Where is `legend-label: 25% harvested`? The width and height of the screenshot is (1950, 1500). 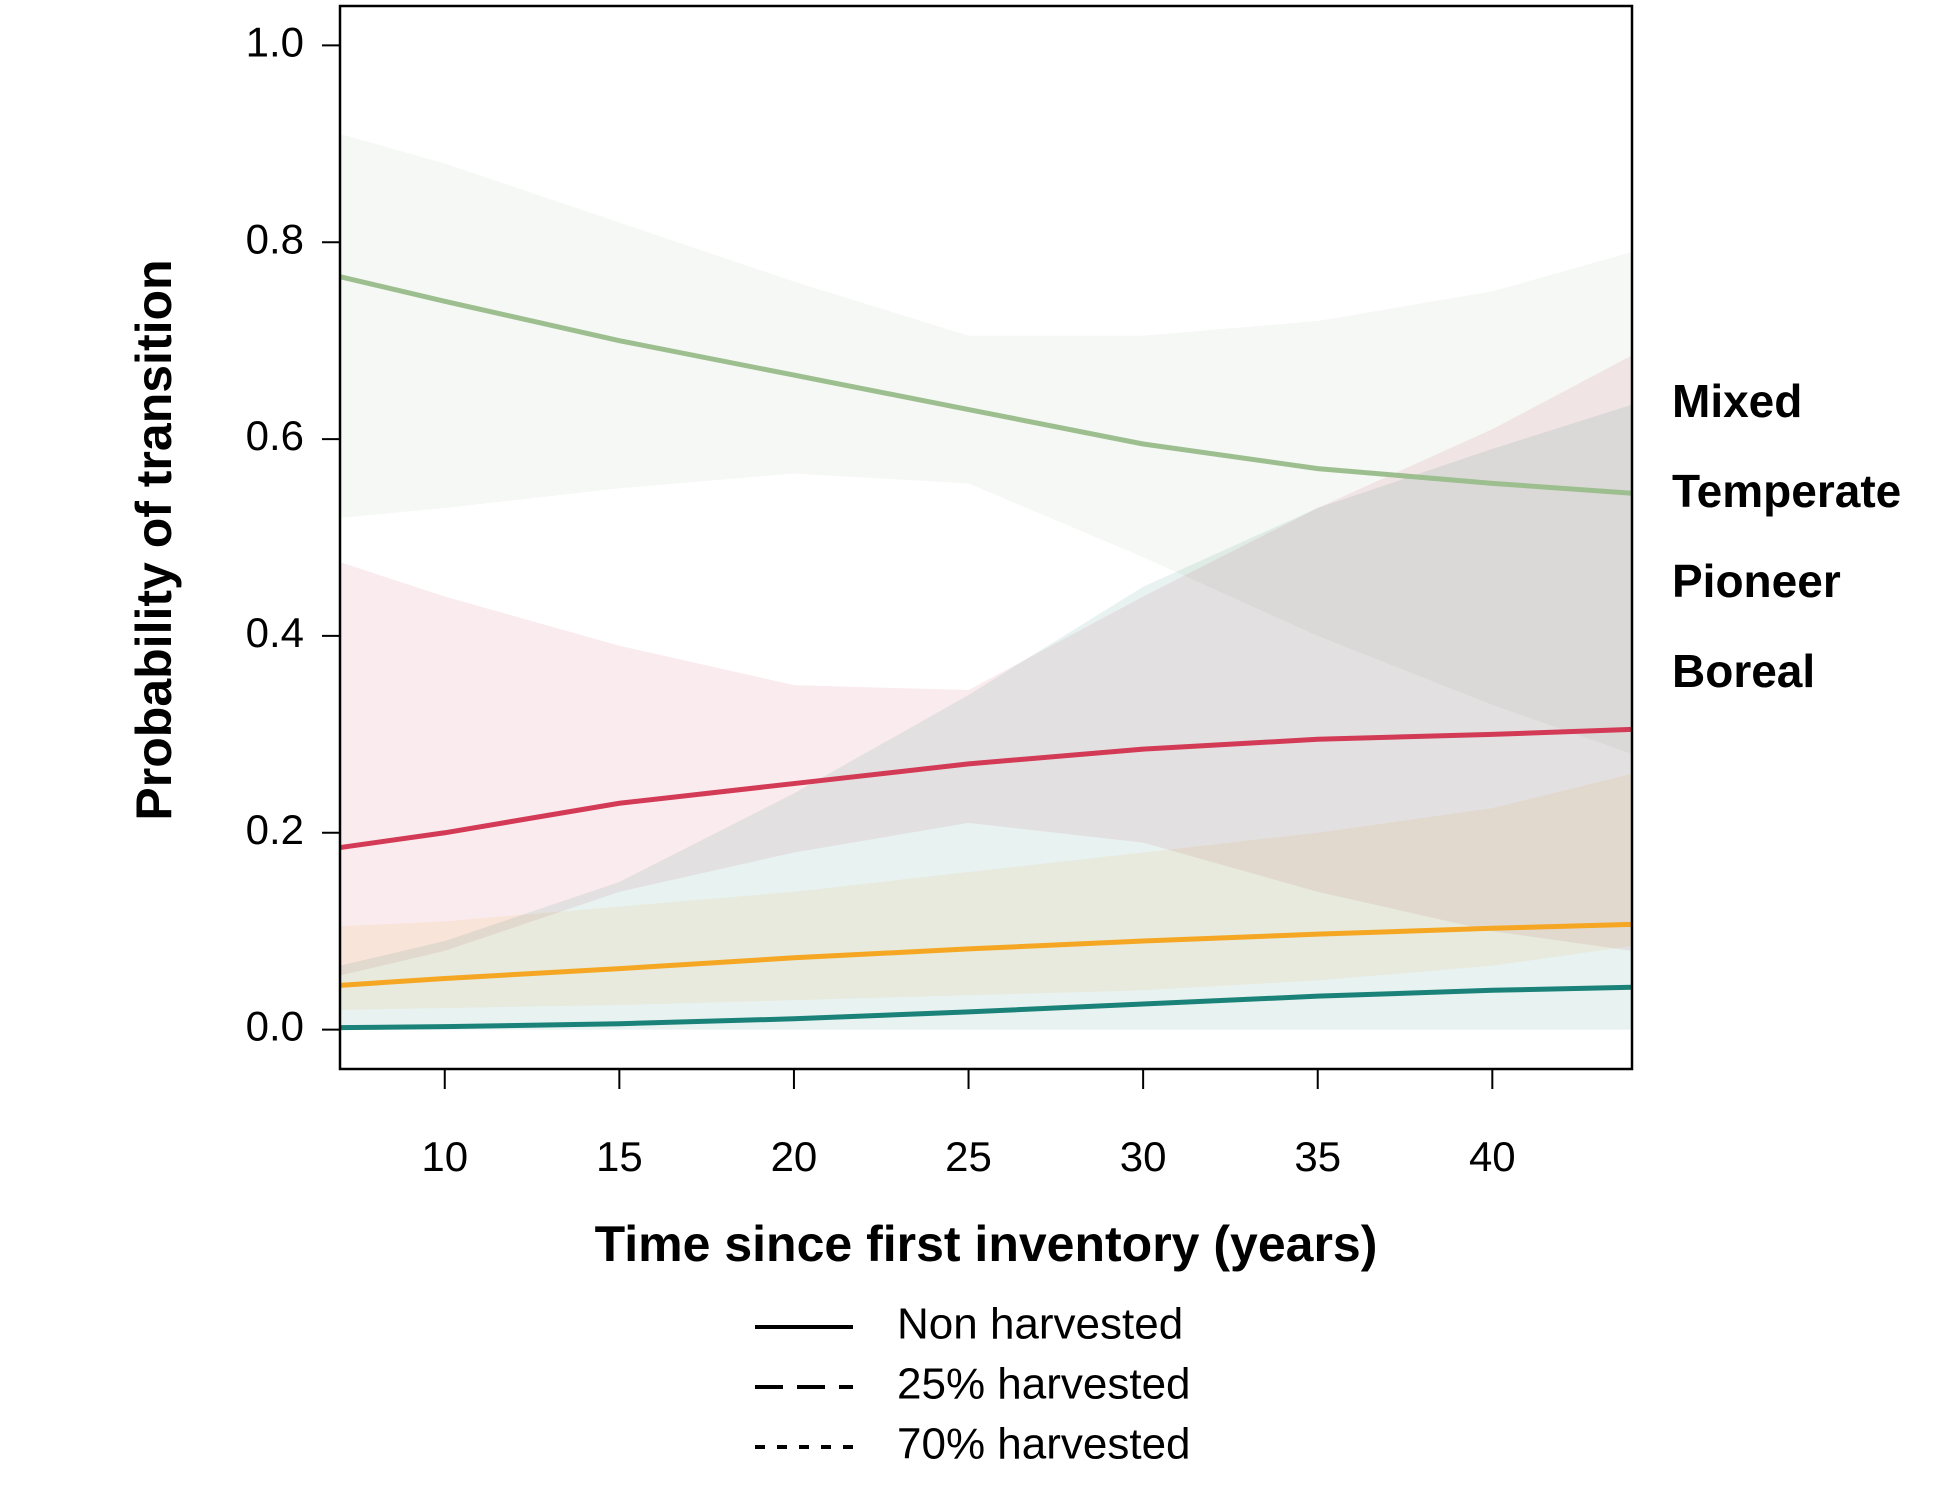
legend-label: 25% harvested is located at coordinates (1044, 1384).